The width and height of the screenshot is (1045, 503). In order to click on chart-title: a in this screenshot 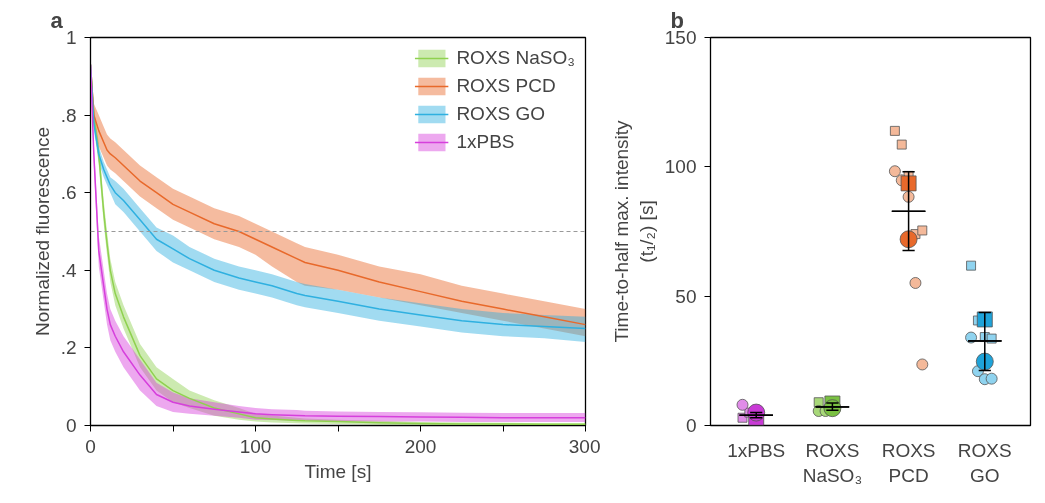, I will do `click(57, 20)`.